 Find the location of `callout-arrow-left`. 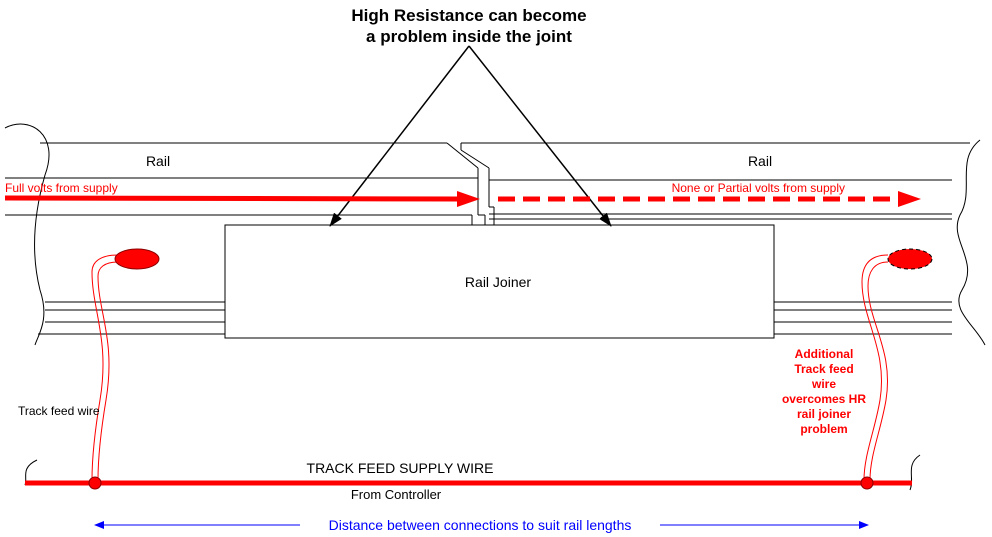

callout-arrow-left is located at coordinates (399, 136).